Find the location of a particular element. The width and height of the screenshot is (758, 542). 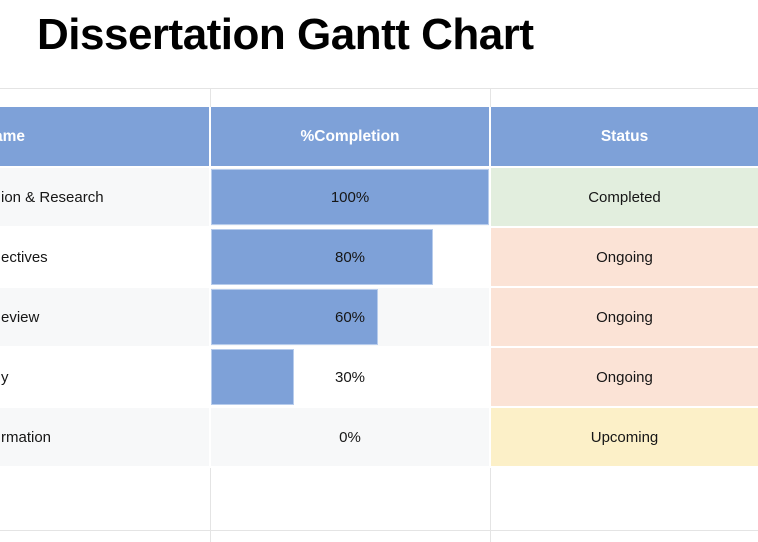

table-row: ectives 80% Ongoing is located at coordinates (379, 258).